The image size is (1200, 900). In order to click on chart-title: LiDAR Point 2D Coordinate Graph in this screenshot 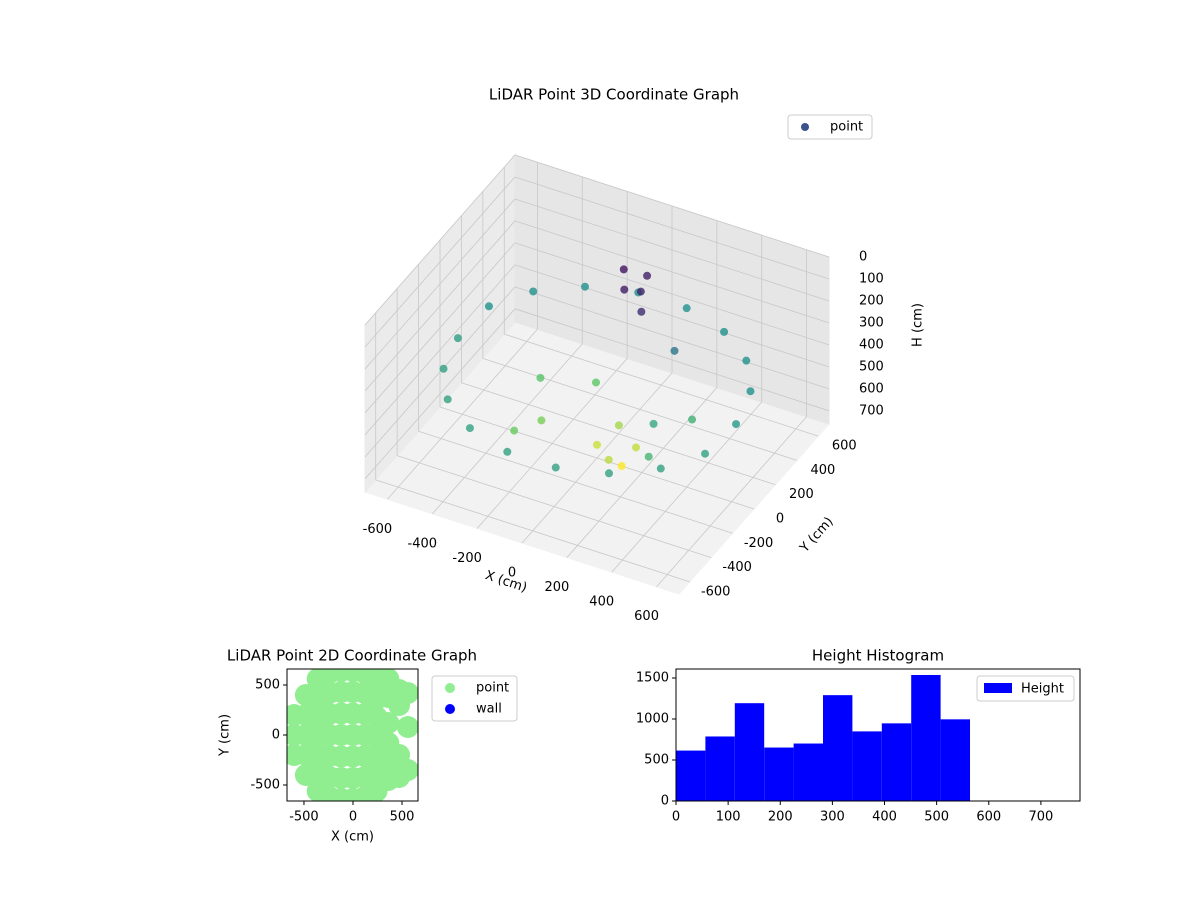, I will do `click(352, 656)`.